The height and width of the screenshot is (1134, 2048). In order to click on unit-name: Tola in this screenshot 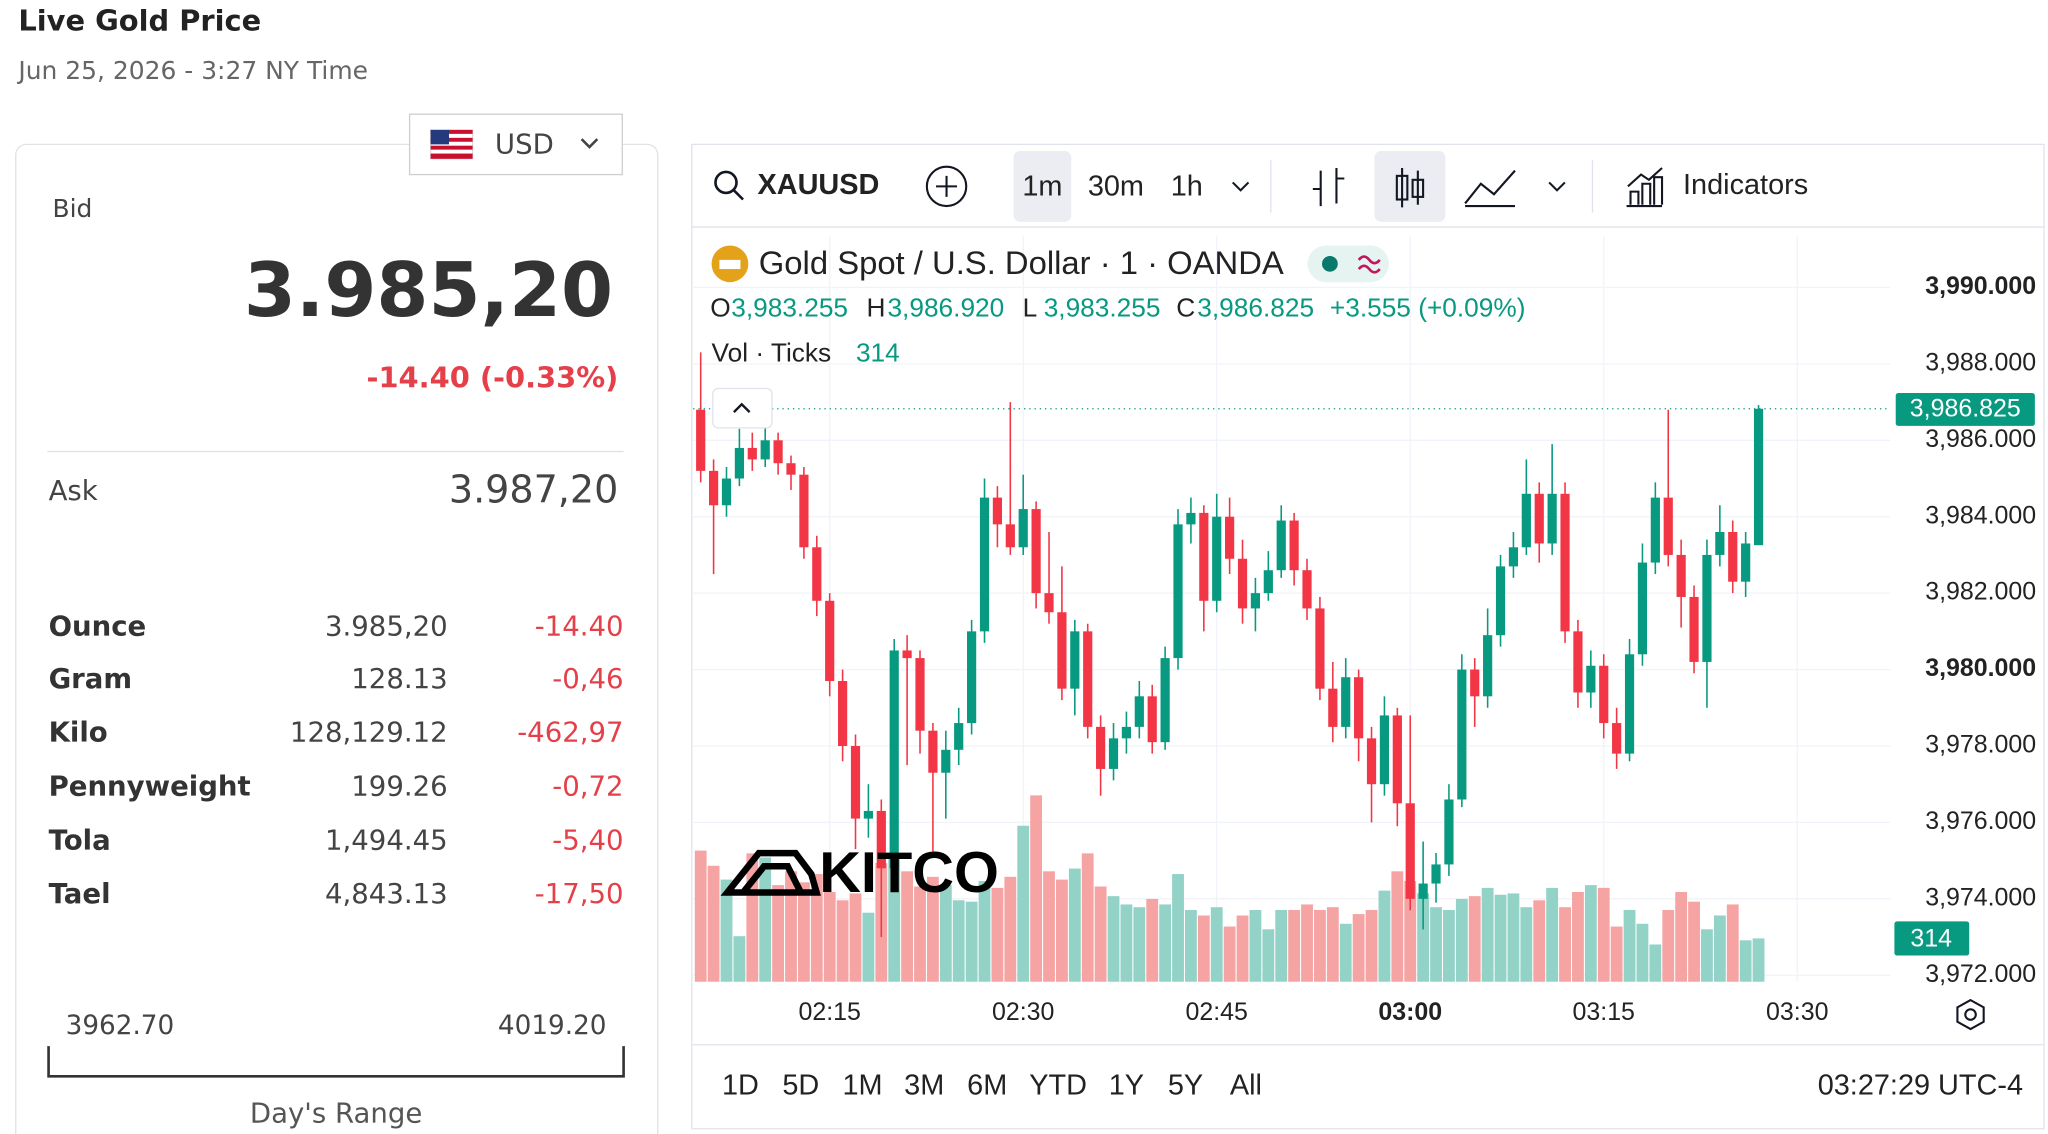, I will do `click(80, 840)`.